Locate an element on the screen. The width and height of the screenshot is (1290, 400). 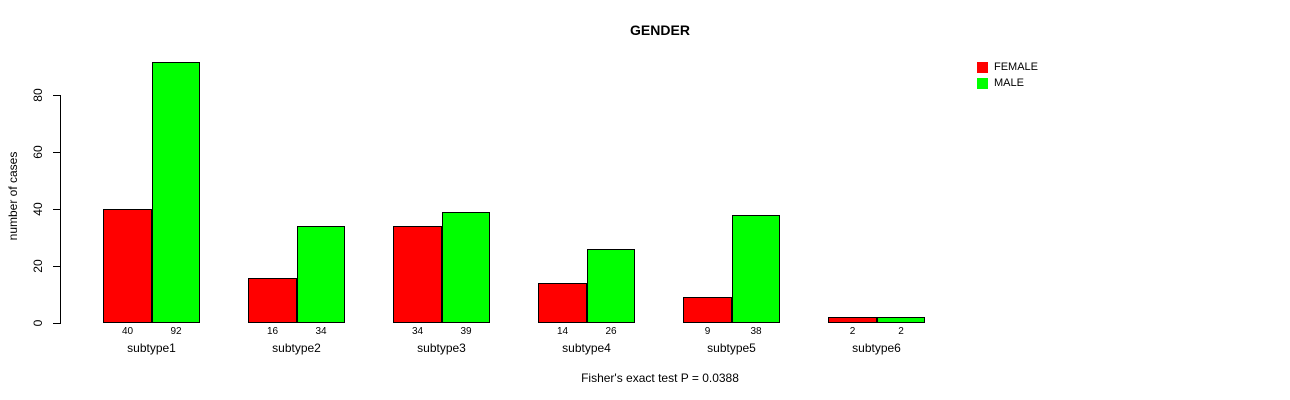
caption-text: Fisher's exact test P = 0.0388 is located at coordinates (660, 378).